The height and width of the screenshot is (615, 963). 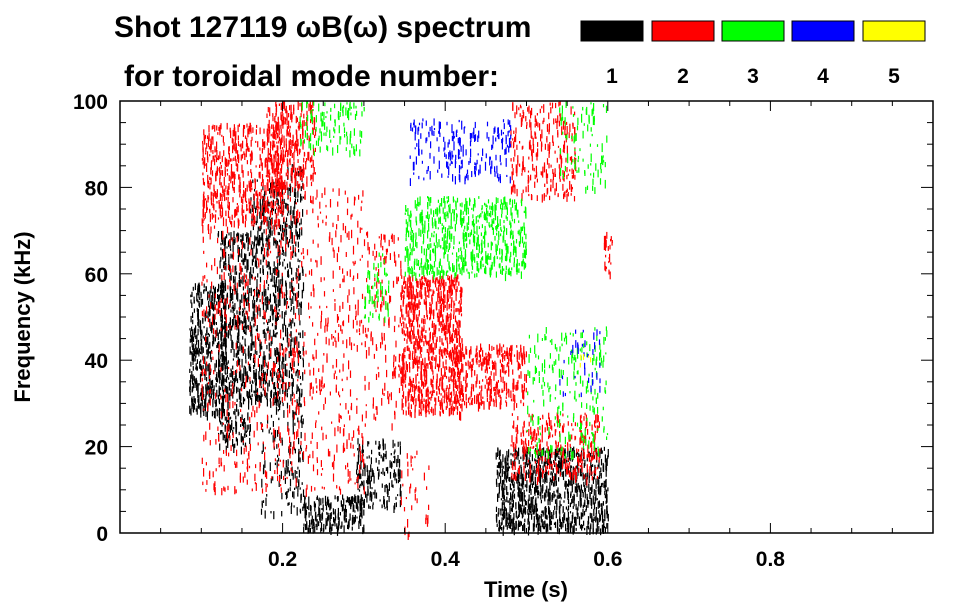 What do you see at coordinates (753, 76) in the screenshot?
I see `legend-label-mode-3: 3` at bounding box center [753, 76].